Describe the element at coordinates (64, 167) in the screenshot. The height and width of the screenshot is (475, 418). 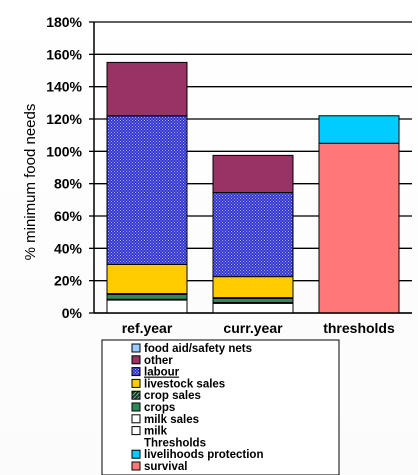
I see `y-tick-labels: 0% 20% 40% 60% 80% 100% 120% 140% 160% 180%` at that location.